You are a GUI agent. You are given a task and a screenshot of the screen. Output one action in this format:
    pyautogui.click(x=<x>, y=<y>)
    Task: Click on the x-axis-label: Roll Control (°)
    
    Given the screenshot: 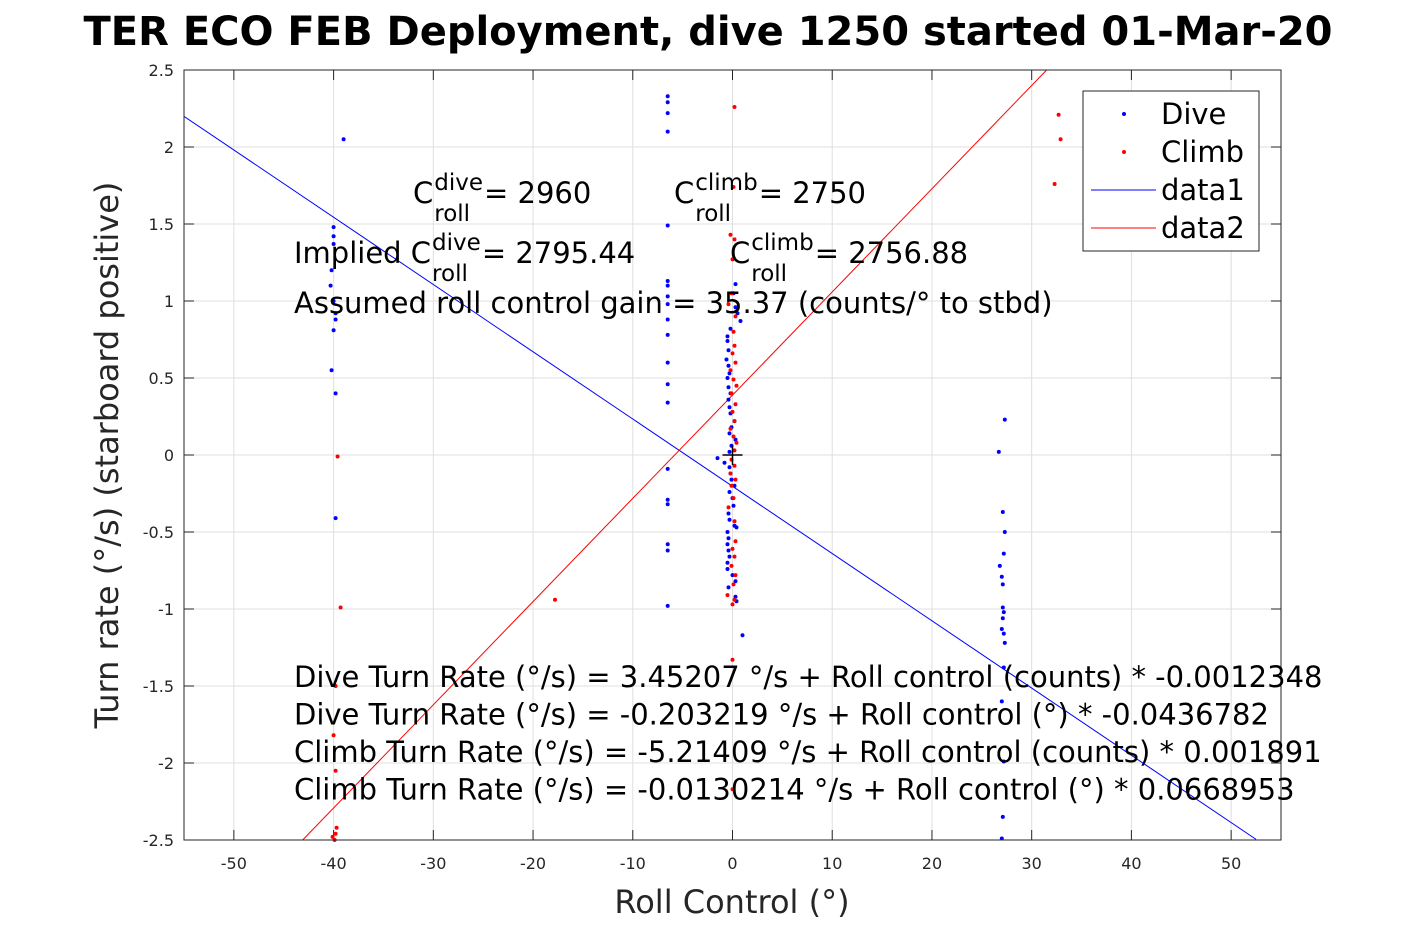 What is the action you would take?
    pyautogui.click(x=731, y=902)
    